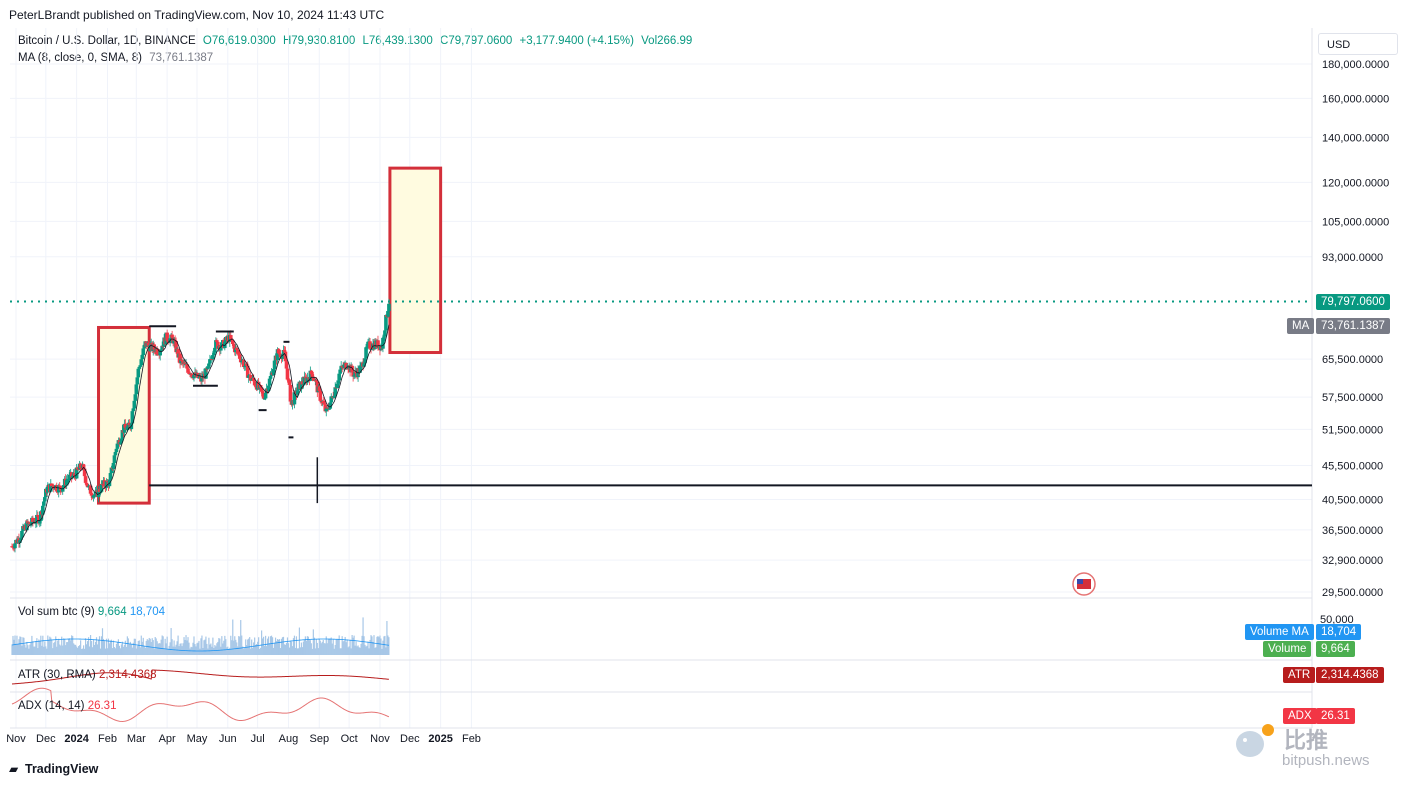 This screenshot has height=787, width=1412. I want to click on candles, so click(200, 425).